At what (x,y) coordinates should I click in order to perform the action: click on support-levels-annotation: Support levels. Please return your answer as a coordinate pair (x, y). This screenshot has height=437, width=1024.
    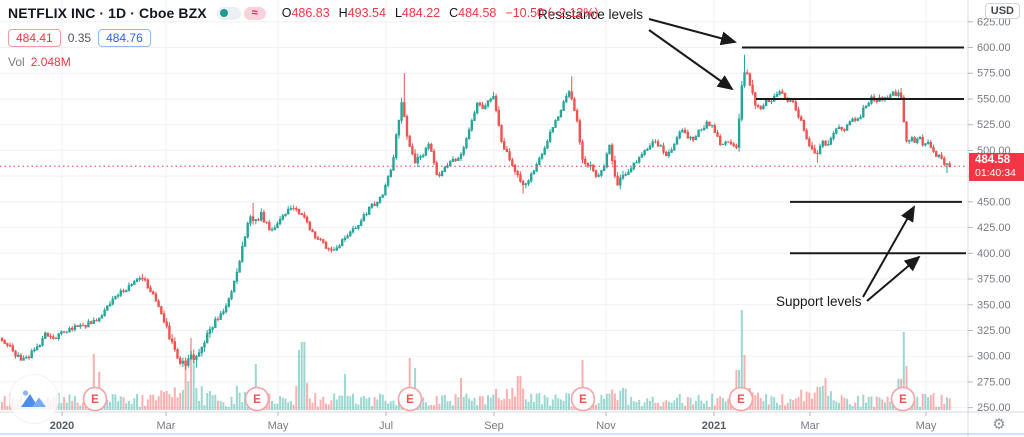
    Looking at the image, I should click on (819, 301).